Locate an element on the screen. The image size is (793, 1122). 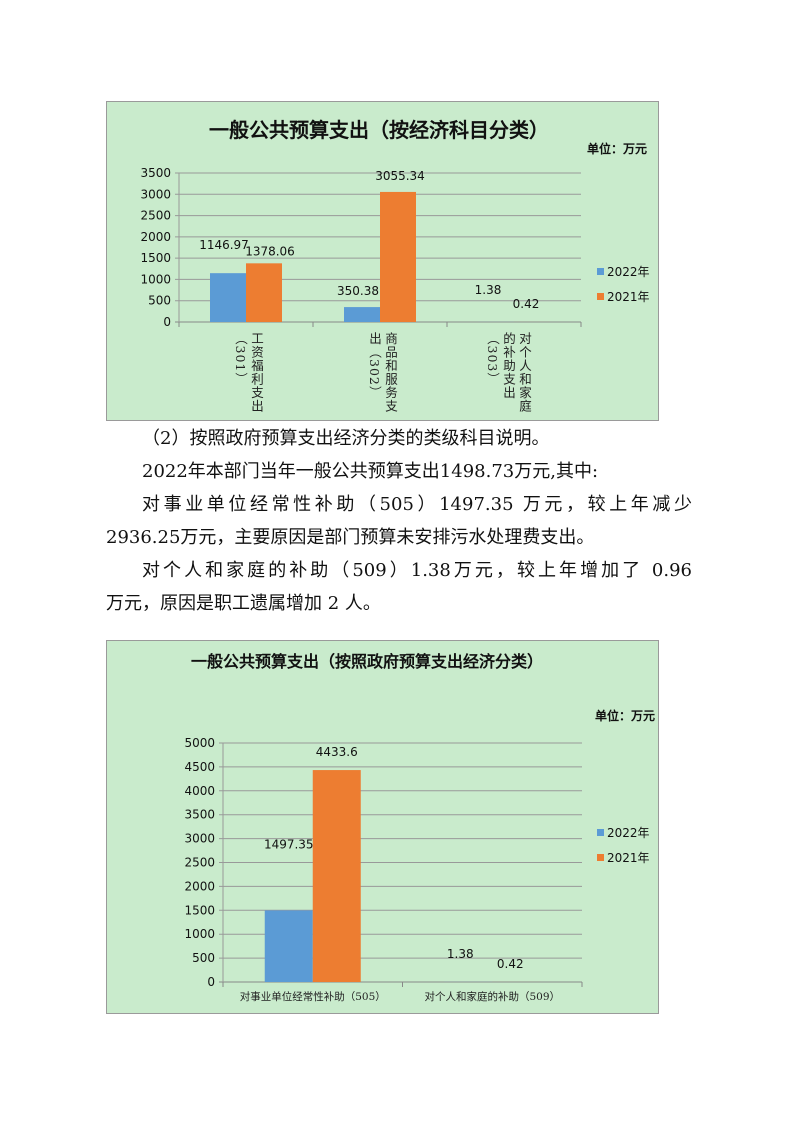
data-label: 1378.06 is located at coordinates (270, 251).